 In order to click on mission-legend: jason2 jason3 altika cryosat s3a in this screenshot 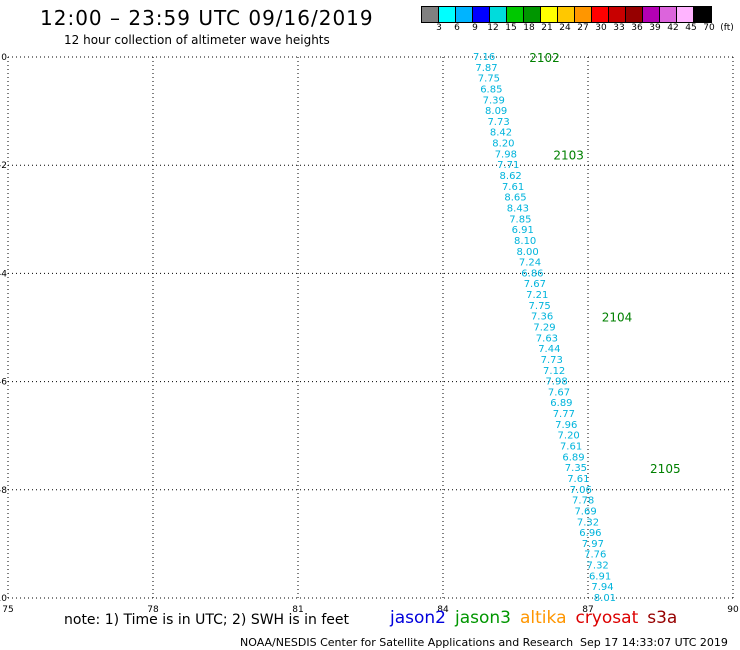, I will do `click(538, 618)`.